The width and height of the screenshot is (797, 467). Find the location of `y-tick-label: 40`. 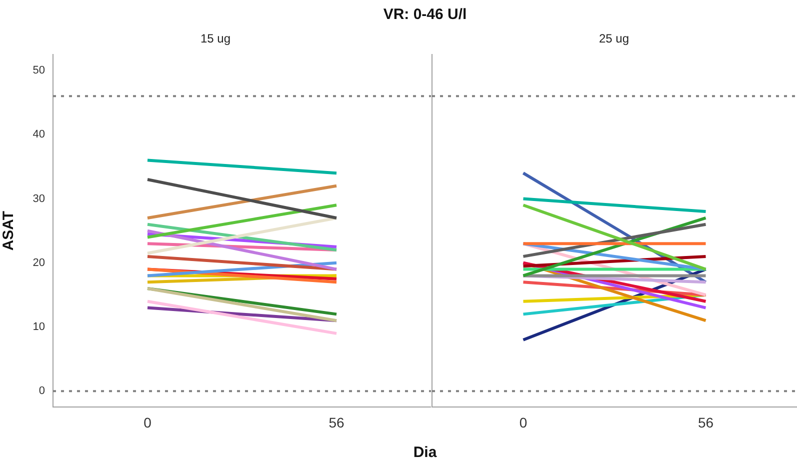

y-tick-label: 40 is located at coordinates (38, 134).